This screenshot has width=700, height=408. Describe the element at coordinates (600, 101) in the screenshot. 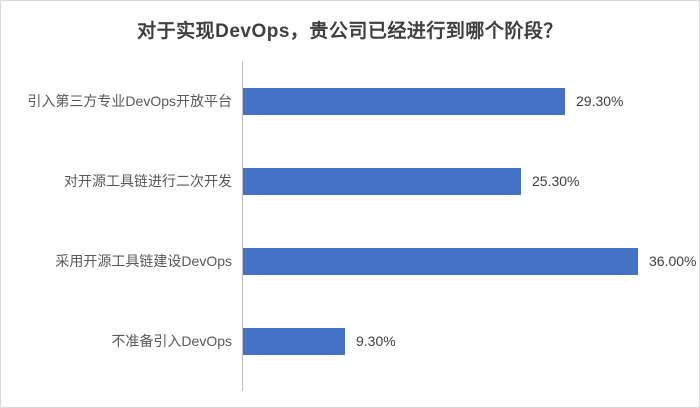

I see `value-label: 29.30%` at that location.